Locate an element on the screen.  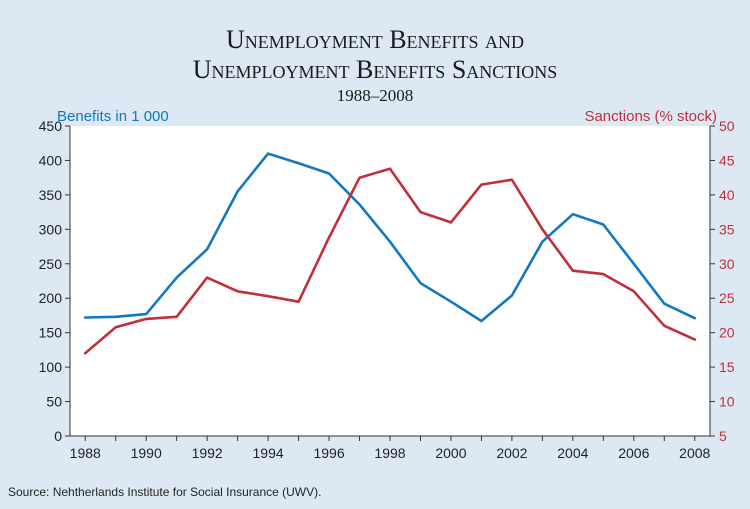
x-tick-label: 1990 is located at coordinates (146, 453).